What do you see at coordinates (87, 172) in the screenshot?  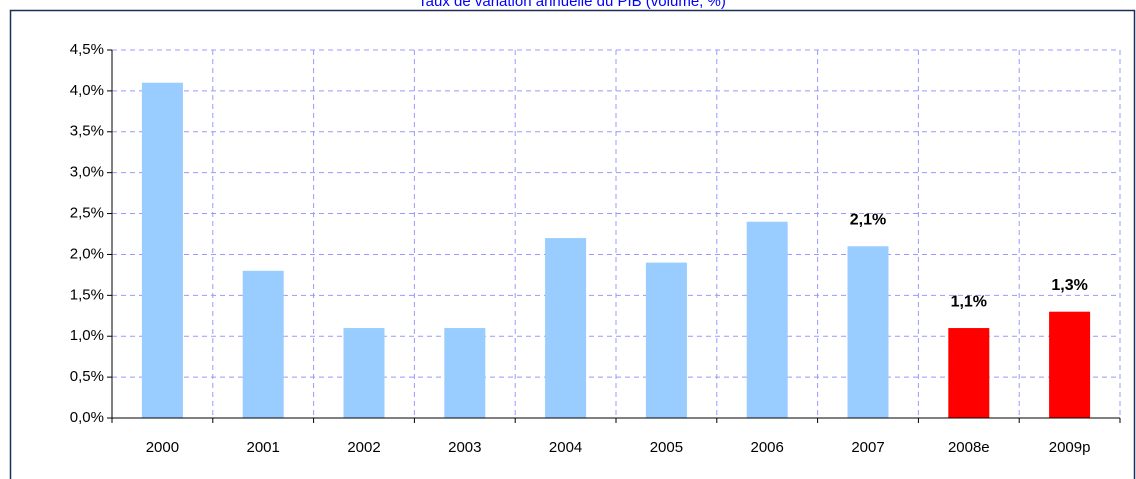 I see `y-tick-label: 3,0%` at bounding box center [87, 172].